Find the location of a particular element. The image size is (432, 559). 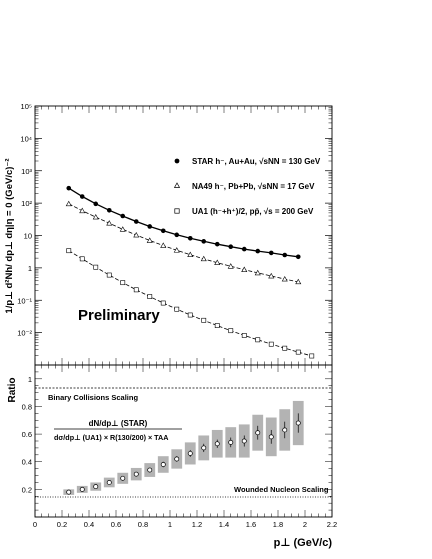

x-tick-label: 1.6 is located at coordinates (251, 524).